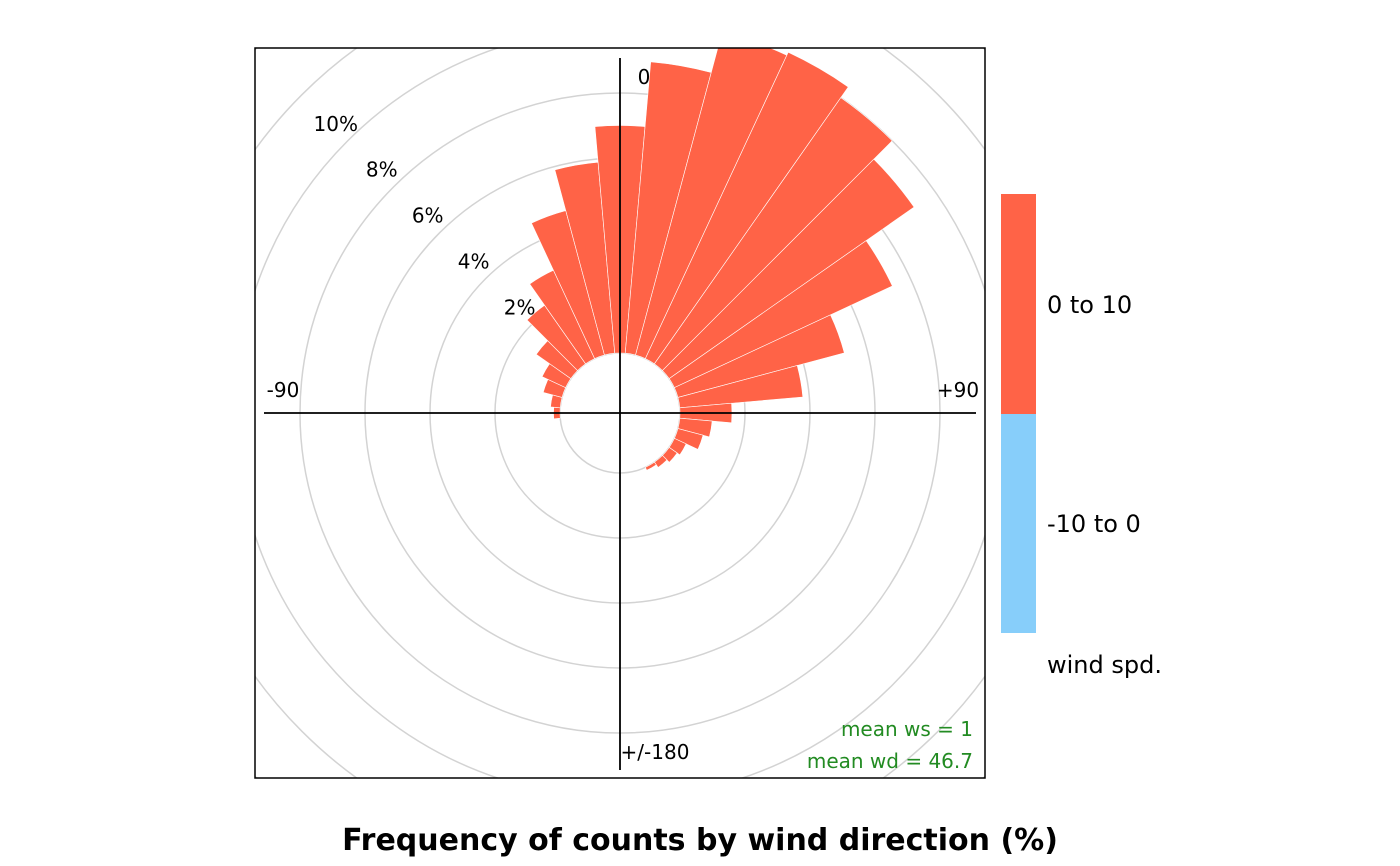  What do you see at coordinates (644, 77) in the screenshot?
I see `direction-label-top: 0` at bounding box center [644, 77].